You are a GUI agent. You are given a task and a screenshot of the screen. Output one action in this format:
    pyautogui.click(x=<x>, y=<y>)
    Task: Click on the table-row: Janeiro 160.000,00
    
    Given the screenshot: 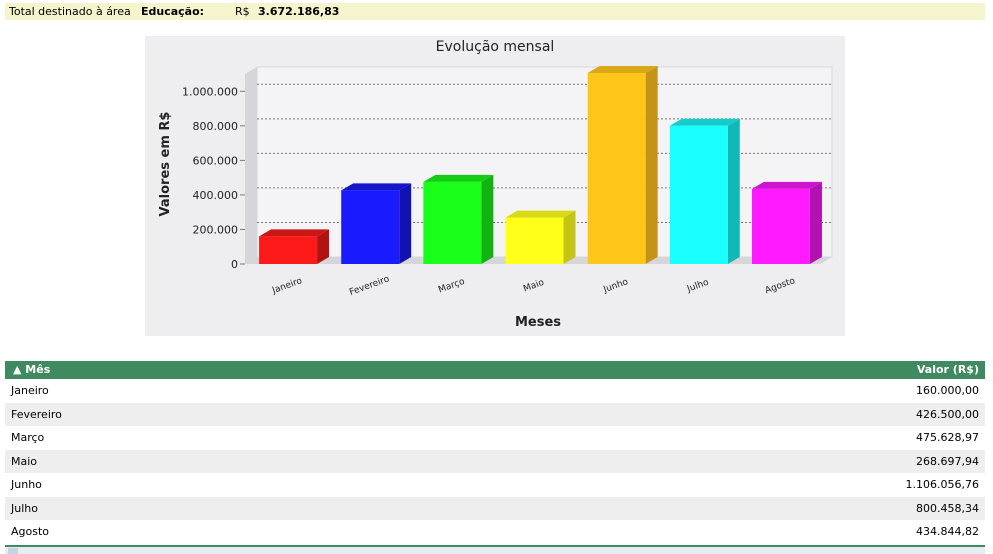 What is the action you would take?
    pyautogui.click(x=495, y=391)
    